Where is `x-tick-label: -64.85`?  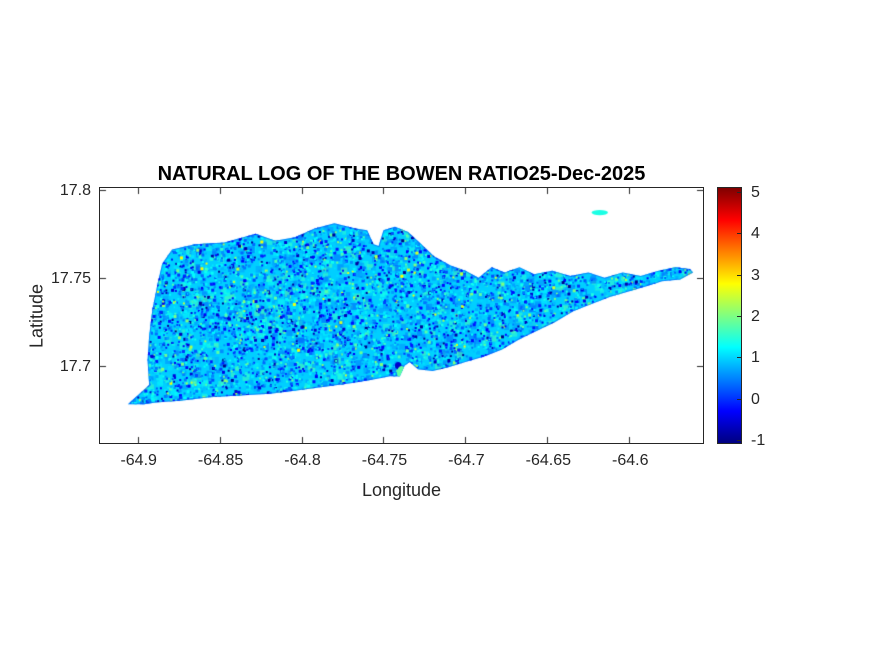 x-tick-label: -64.85 is located at coordinates (220, 460).